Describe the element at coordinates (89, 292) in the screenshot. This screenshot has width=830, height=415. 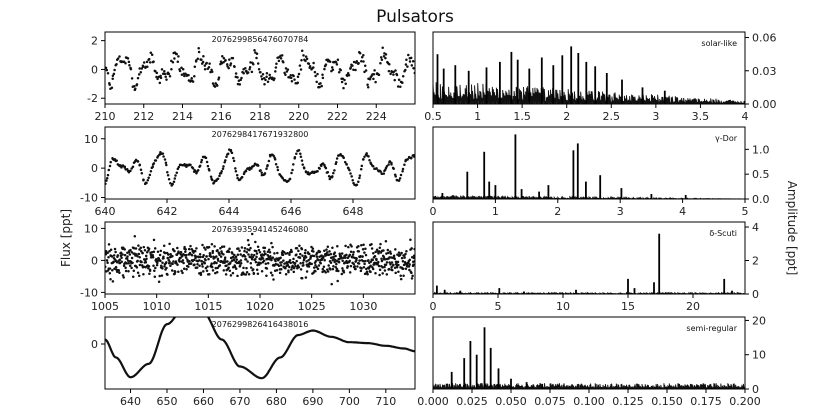
I see `y-tick-label: -10` at that location.